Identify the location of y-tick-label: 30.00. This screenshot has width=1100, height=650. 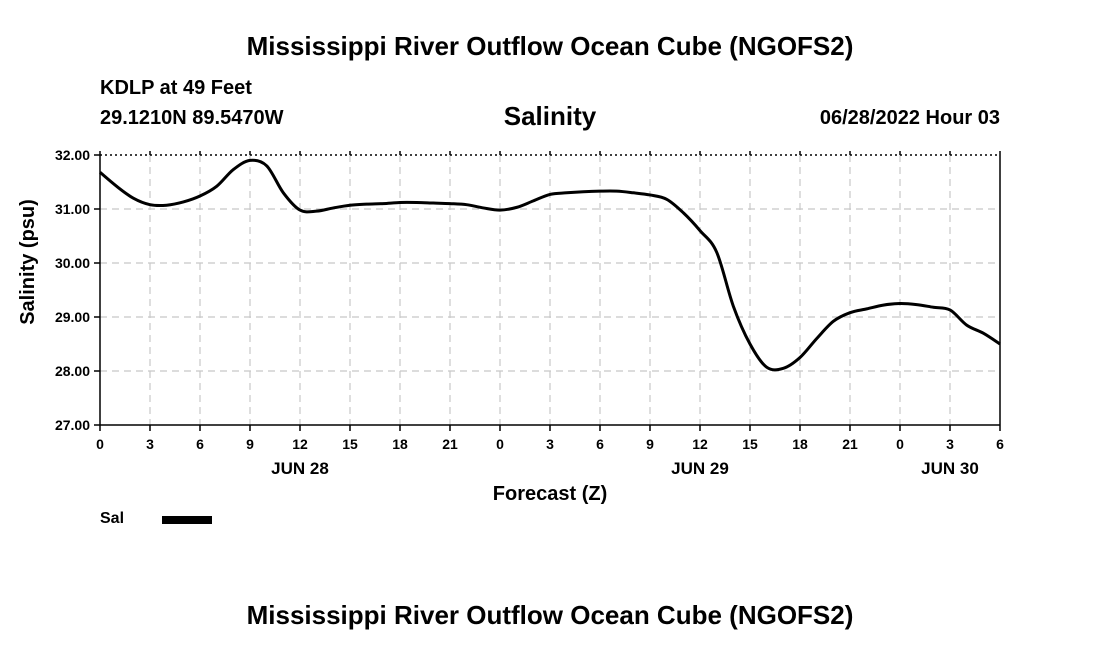
(72, 263).